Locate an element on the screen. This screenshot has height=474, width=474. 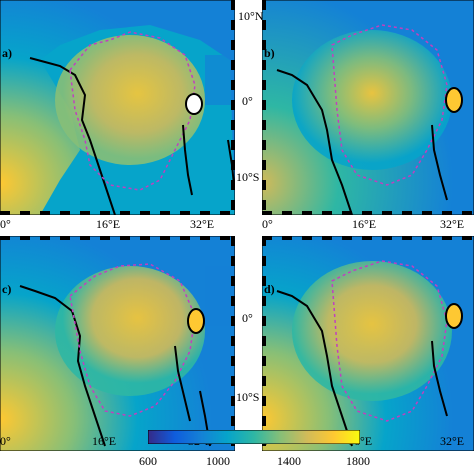
colorbar-tick-1: 1000 is located at coordinates (218, 461).